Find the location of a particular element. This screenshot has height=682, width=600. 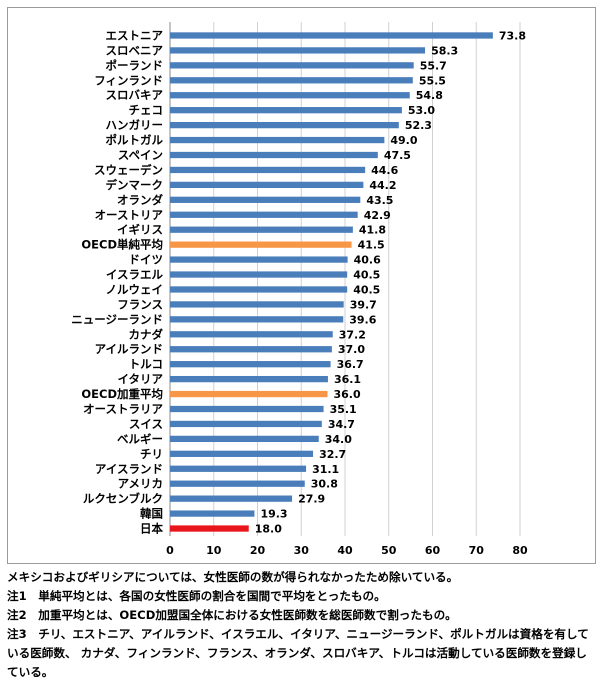

category-label: スロバキア is located at coordinates (135, 95).